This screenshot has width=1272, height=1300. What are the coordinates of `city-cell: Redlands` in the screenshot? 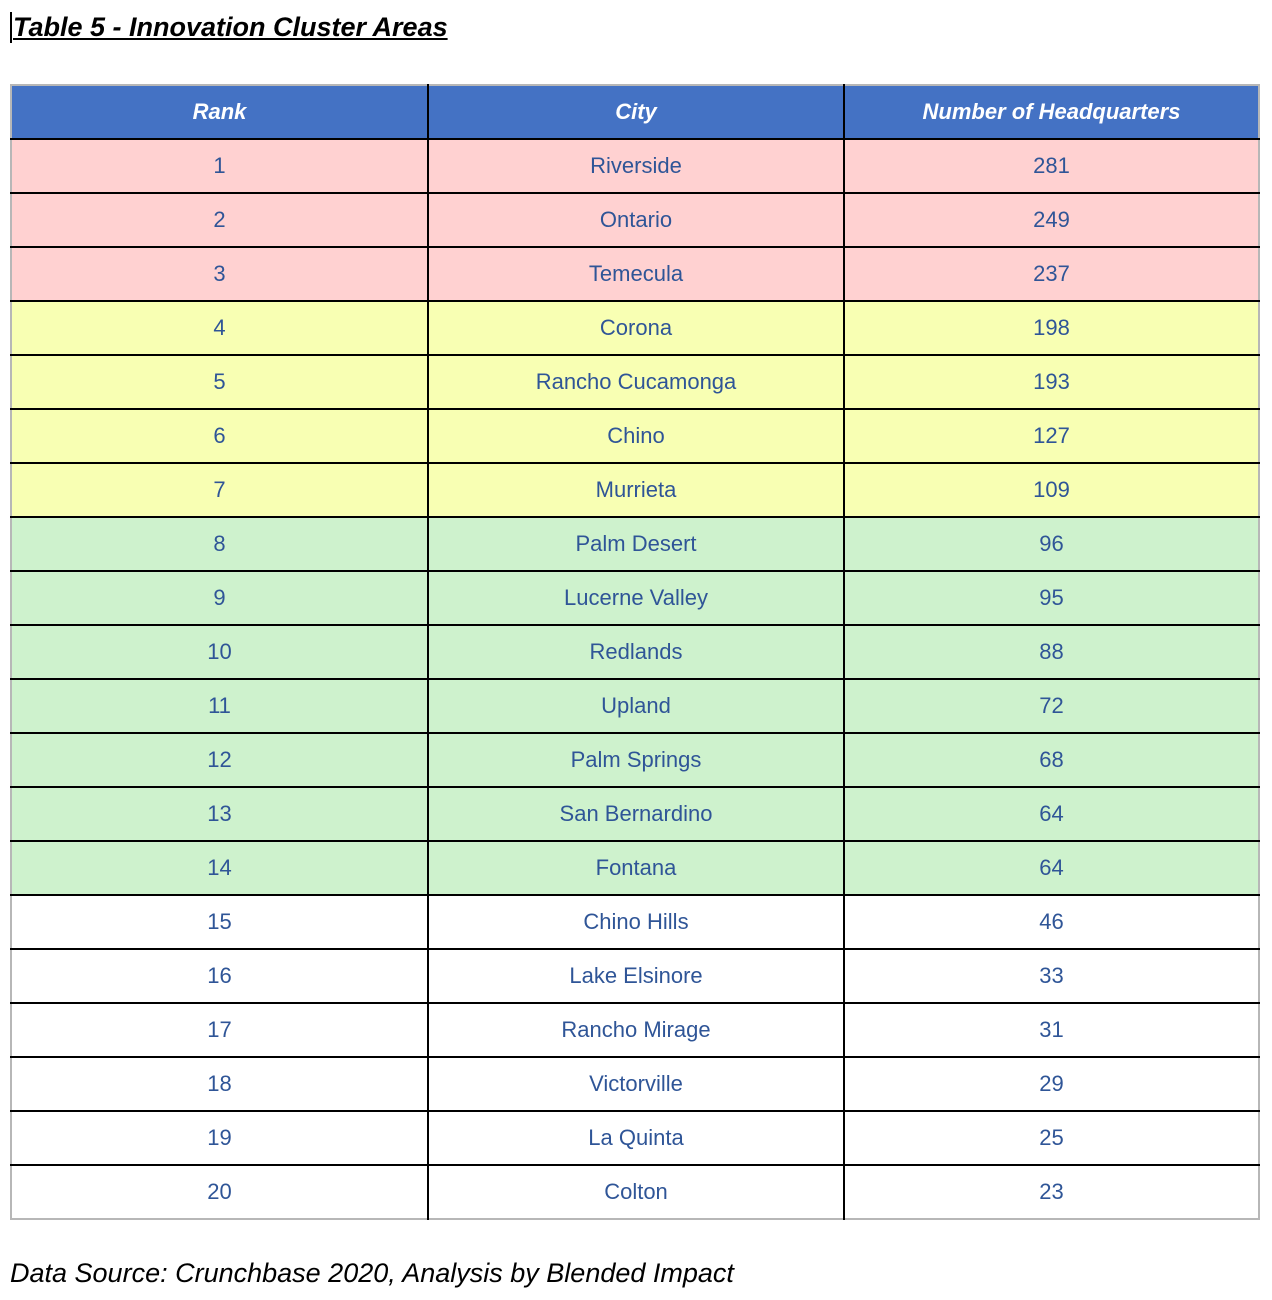 It's located at (636, 652).